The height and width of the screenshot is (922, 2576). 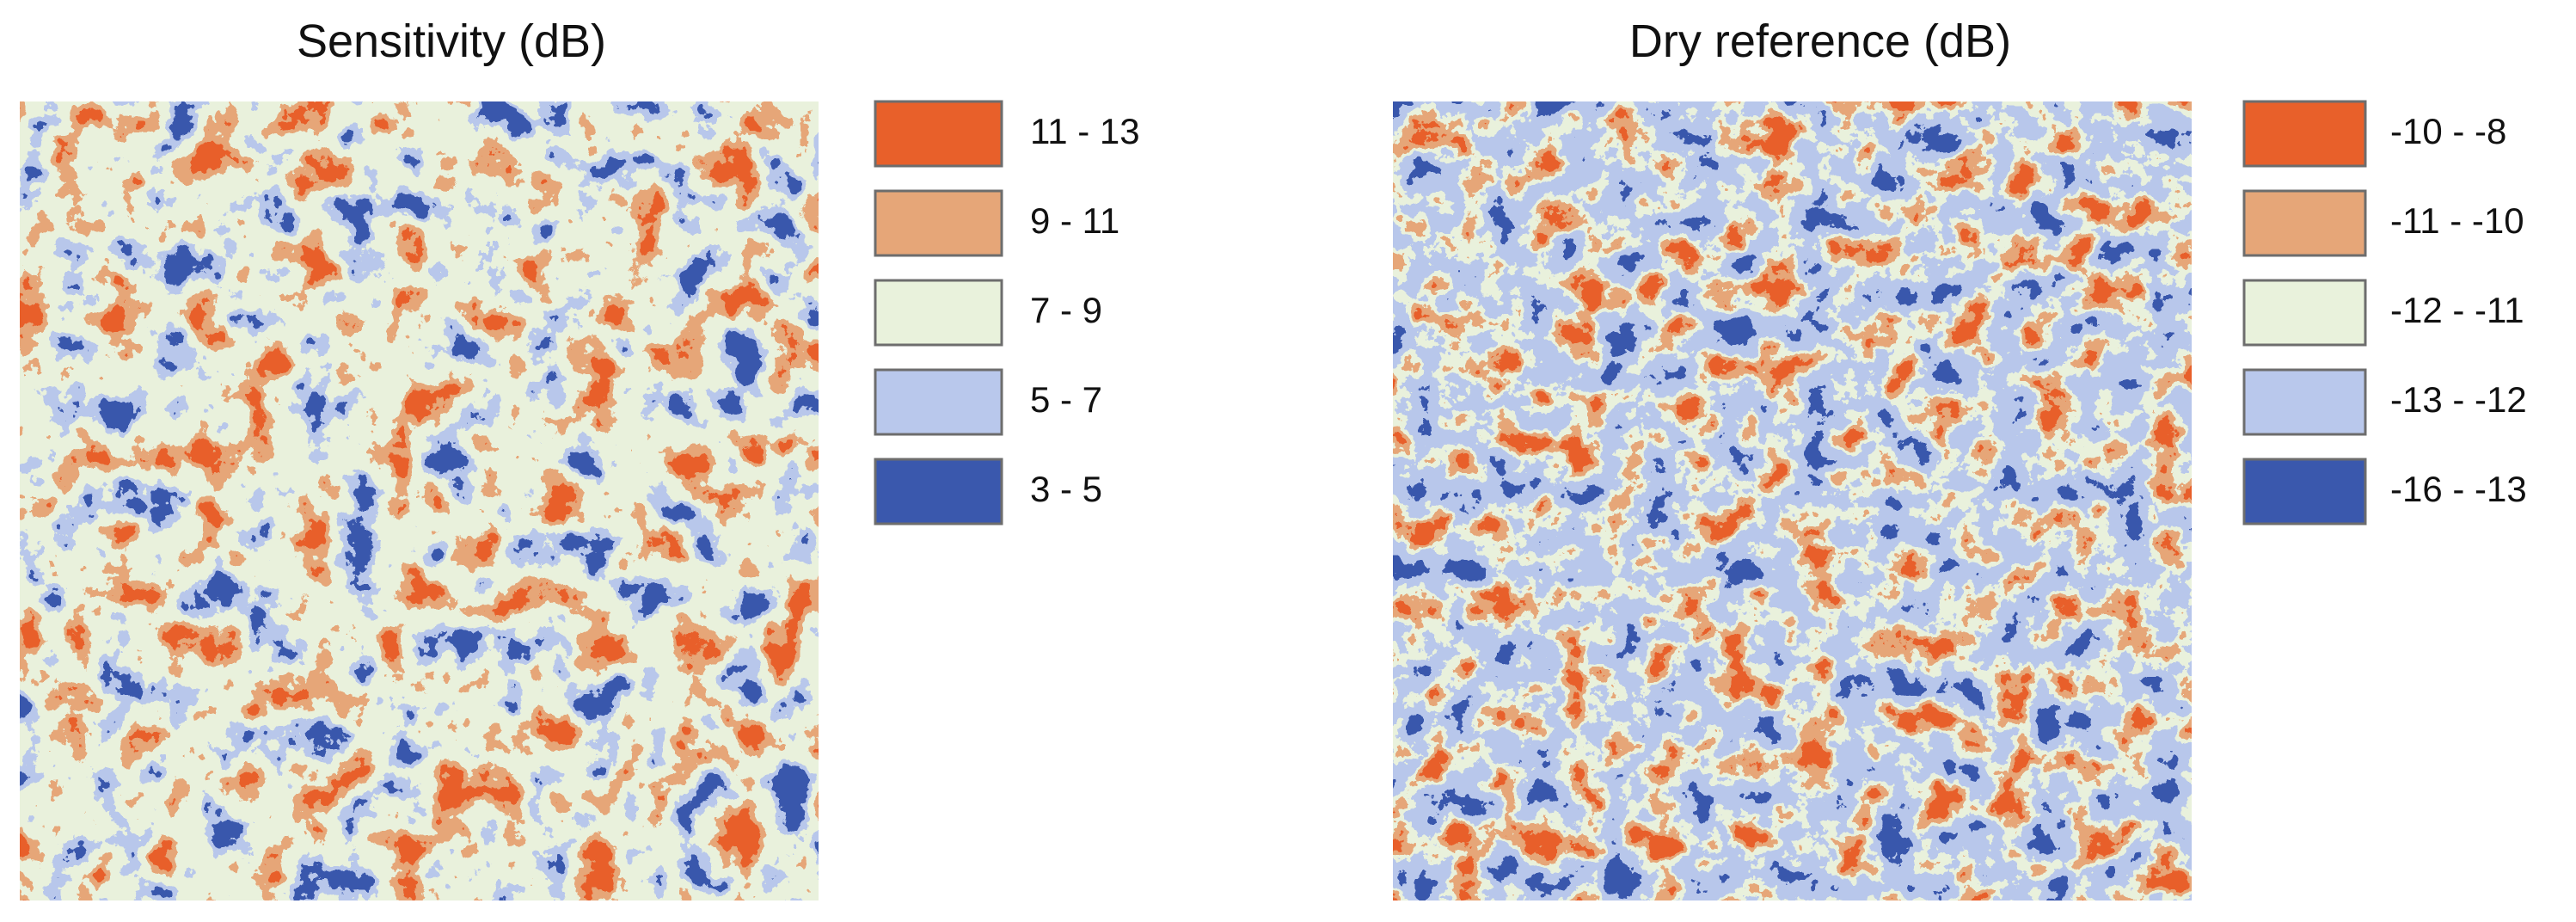 What do you see at coordinates (2457, 310) in the screenshot?
I see `legend-label: -12 - -11` at bounding box center [2457, 310].